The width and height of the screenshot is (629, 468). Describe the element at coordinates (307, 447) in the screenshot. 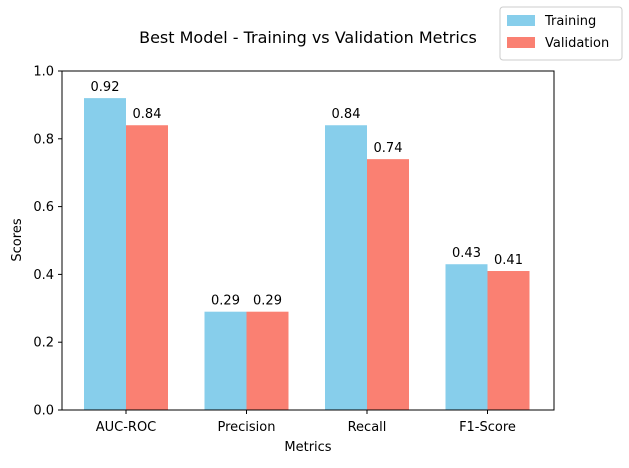

I see `x-axis-label: Metrics` at that location.